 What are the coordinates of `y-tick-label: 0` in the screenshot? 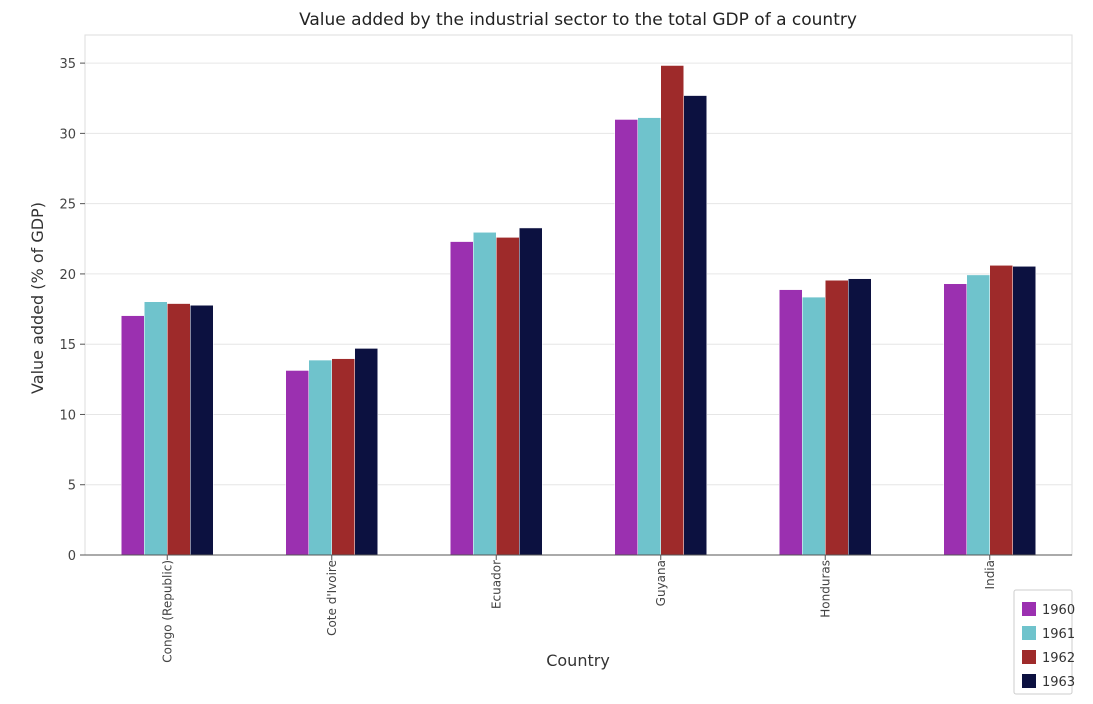 It's located at (72, 556).